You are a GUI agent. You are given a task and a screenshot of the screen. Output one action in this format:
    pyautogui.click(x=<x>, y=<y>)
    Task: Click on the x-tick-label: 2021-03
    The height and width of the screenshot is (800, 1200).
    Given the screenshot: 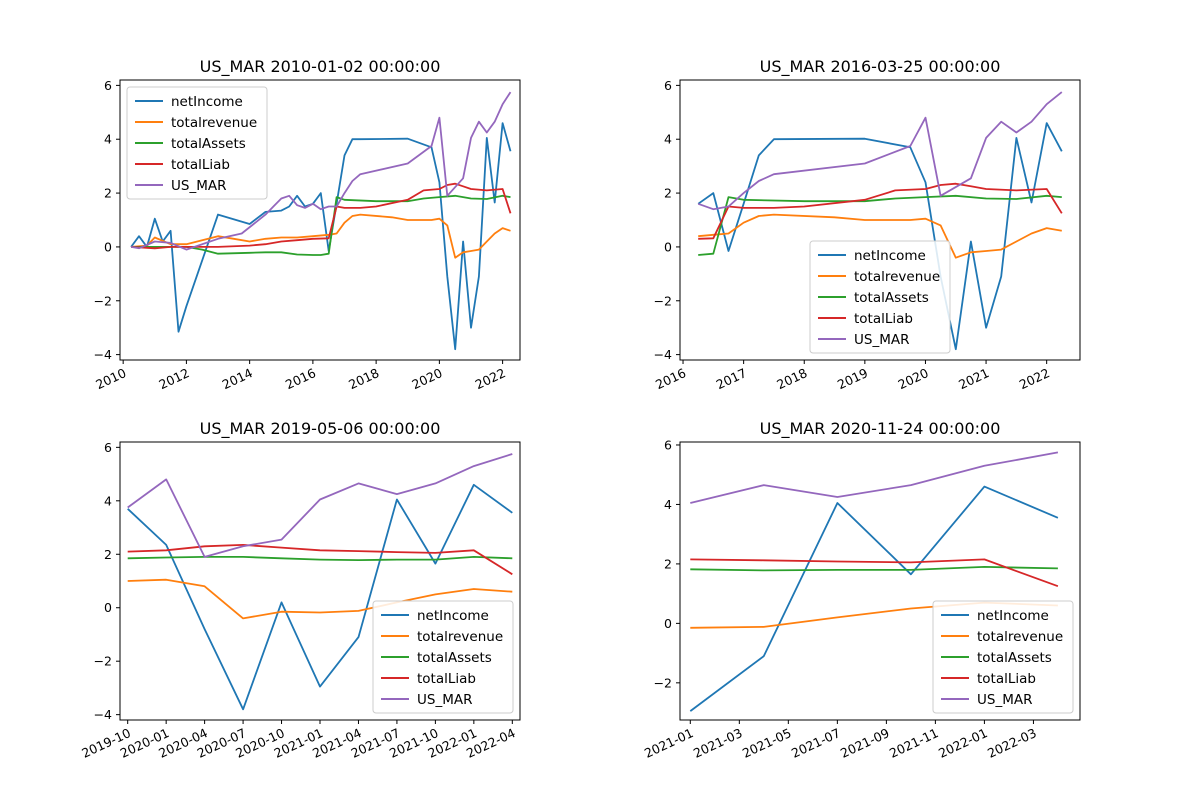 What is the action you would take?
    pyautogui.click(x=718, y=743)
    